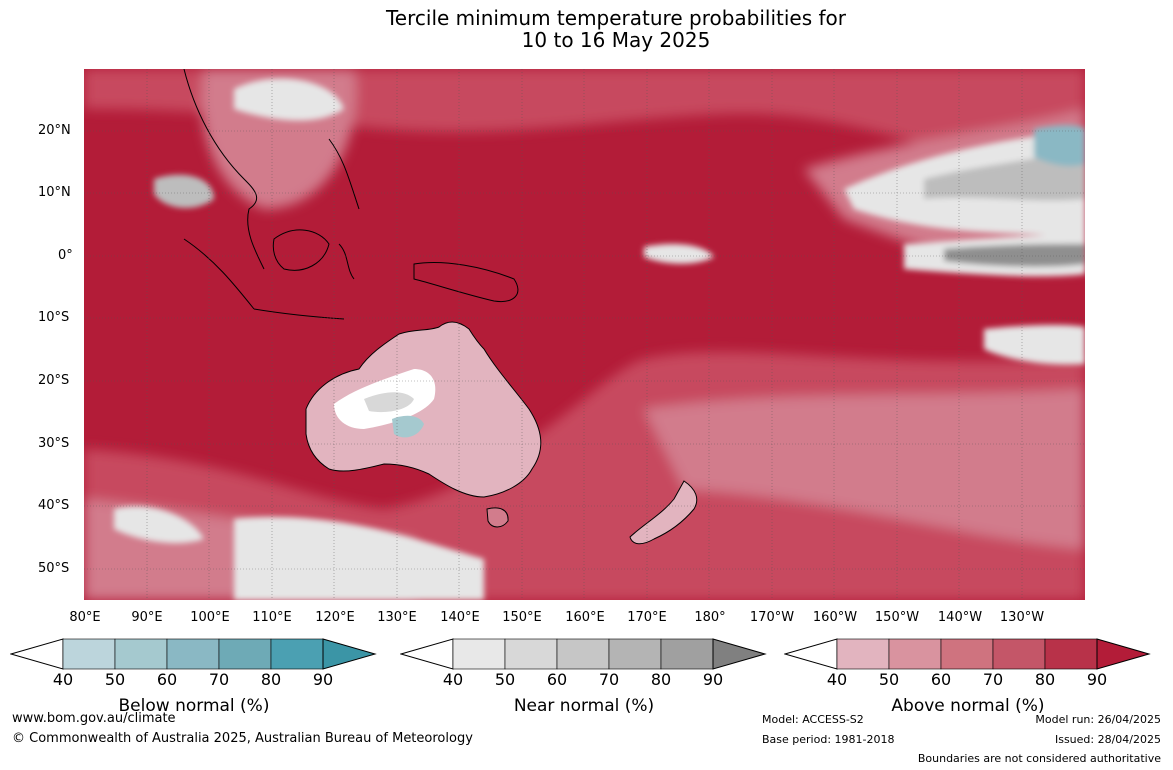 Image resolution: width=1173 pixels, height=770 pixels. What do you see at coordinates (661, 679) in the screenshot?
I see `near-tick-80: 80` at bounding box center [661, 679].